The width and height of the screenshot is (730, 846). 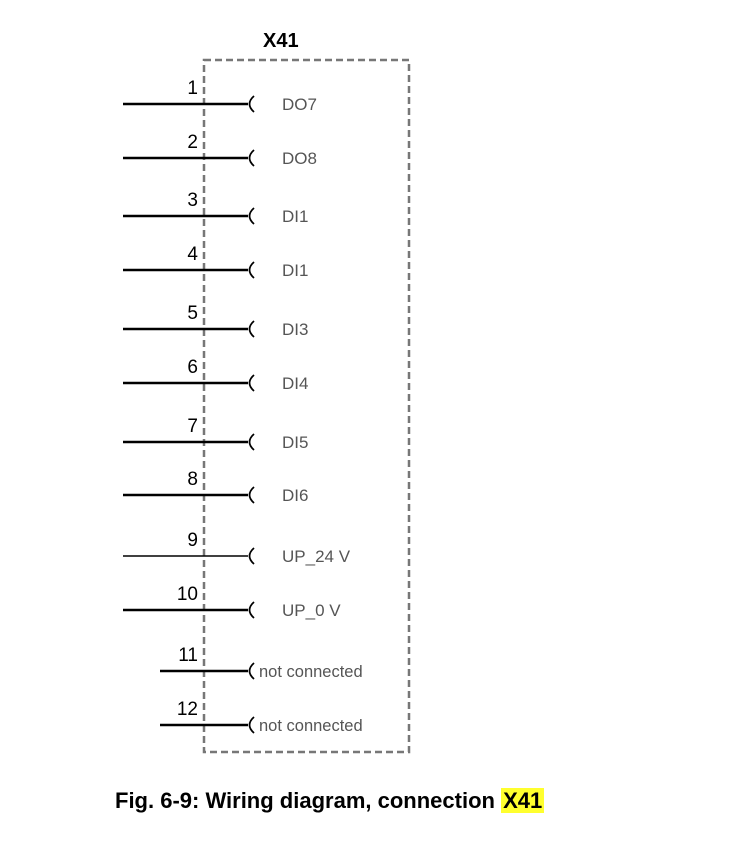 What do you see at coordinates (192, 479) in the screenshot?
I see `pin-number: 8` at bounding box center [192, 479].